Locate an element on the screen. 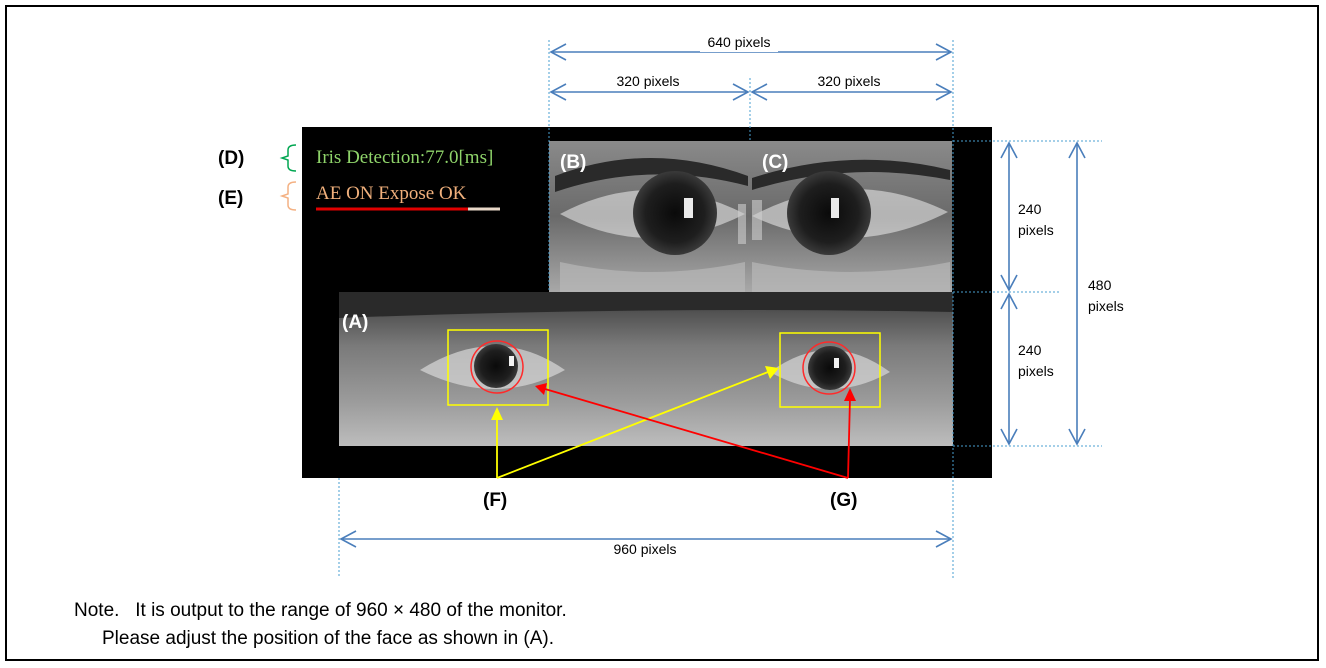 The height and width of the screenshot is (668, 1326). iris-circle-right is located at coordinates (829, 368).